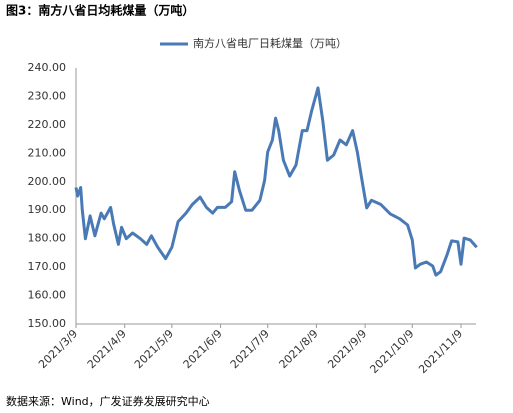  I want to click on y-tick-label: 150.00, so click(47, 323).